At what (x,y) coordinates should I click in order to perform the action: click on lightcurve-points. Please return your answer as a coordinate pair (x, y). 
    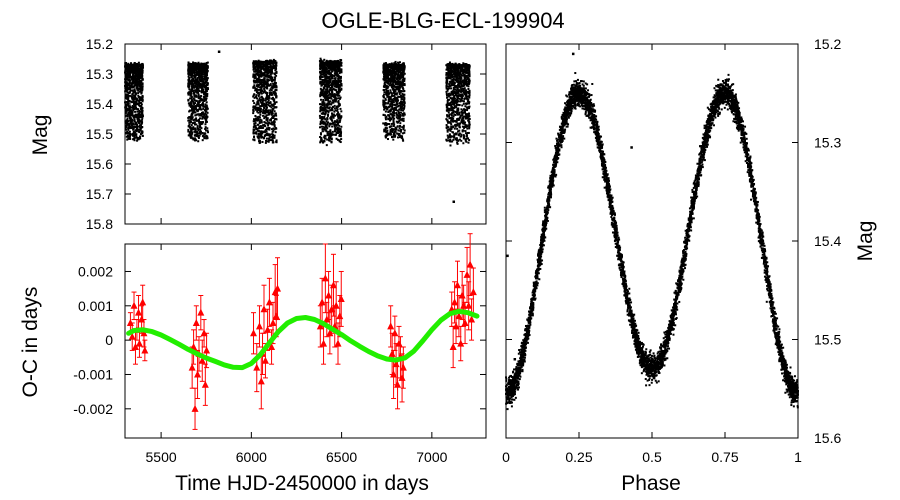
    Looking at the image, I should click on (297, 126).